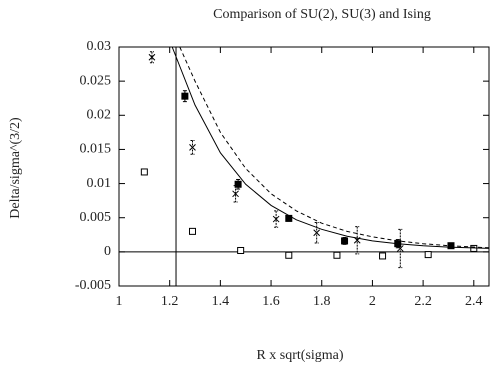 The image size is (490, 367). I want to click on x-tick-label: 2.2, so click(423, 301).